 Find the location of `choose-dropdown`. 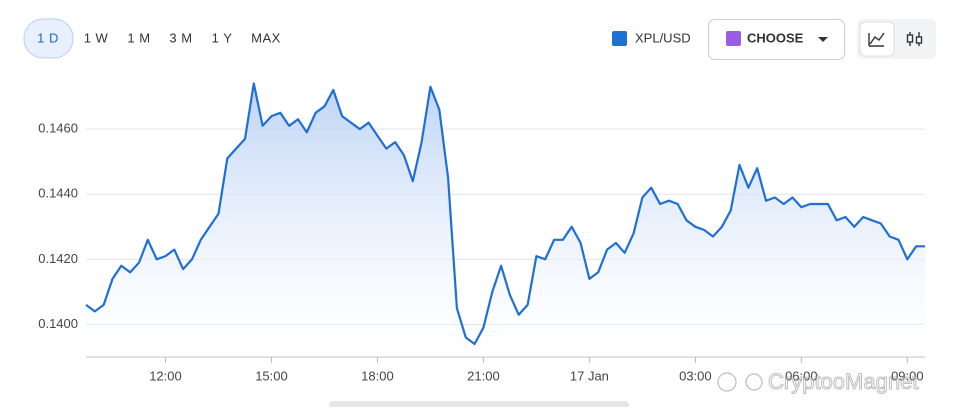

choose-dropdown is located at coordinates (776, 39).